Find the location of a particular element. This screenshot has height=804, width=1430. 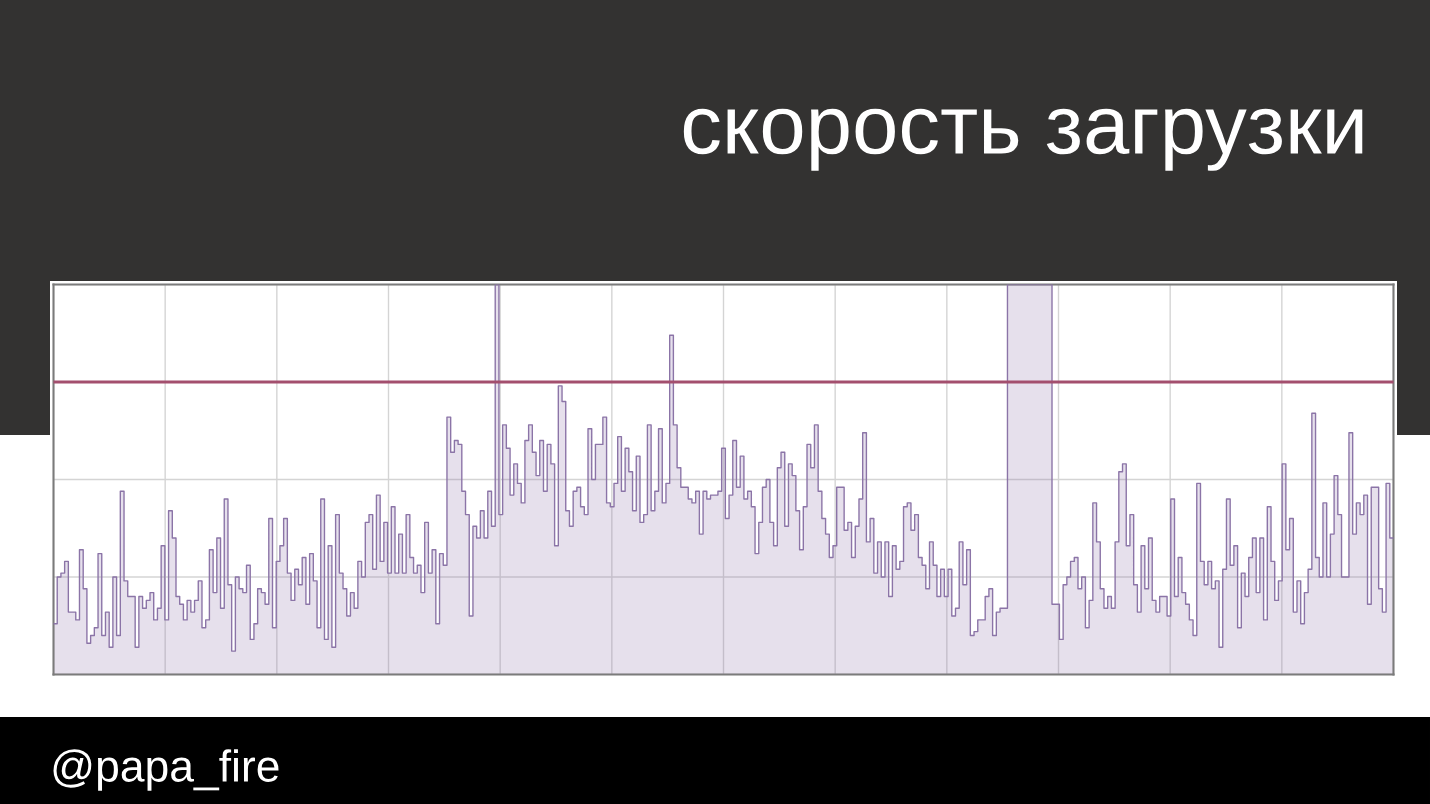

text: @papa_fire is located at coordinates (166, 770).